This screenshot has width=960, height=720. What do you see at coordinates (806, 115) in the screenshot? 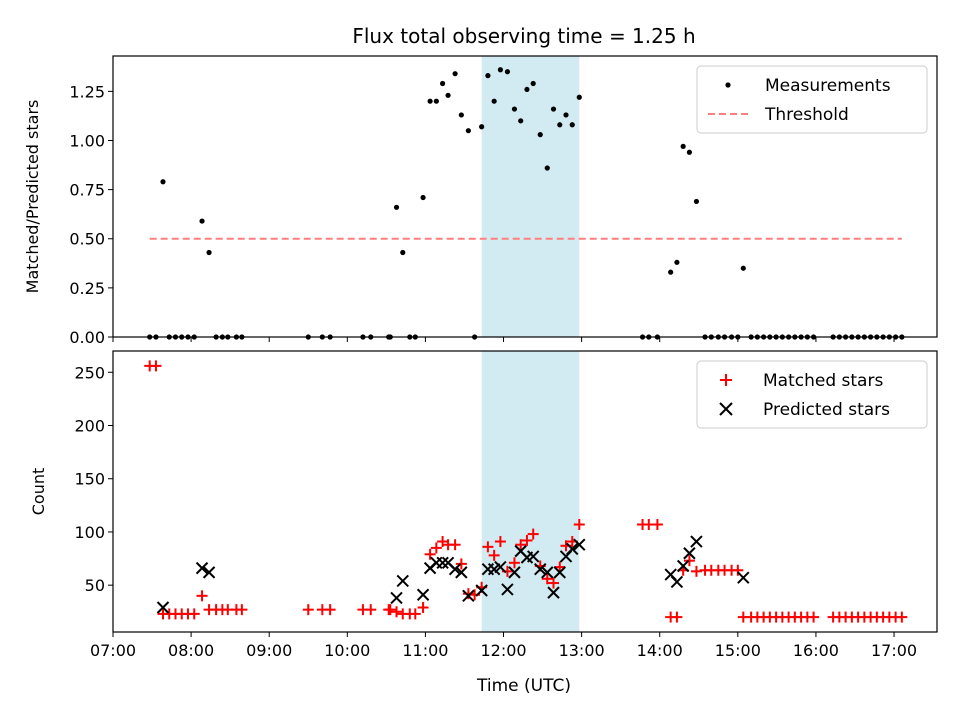
I see `legend-label-threshold: Threshold` at bounding box center [806, 115].